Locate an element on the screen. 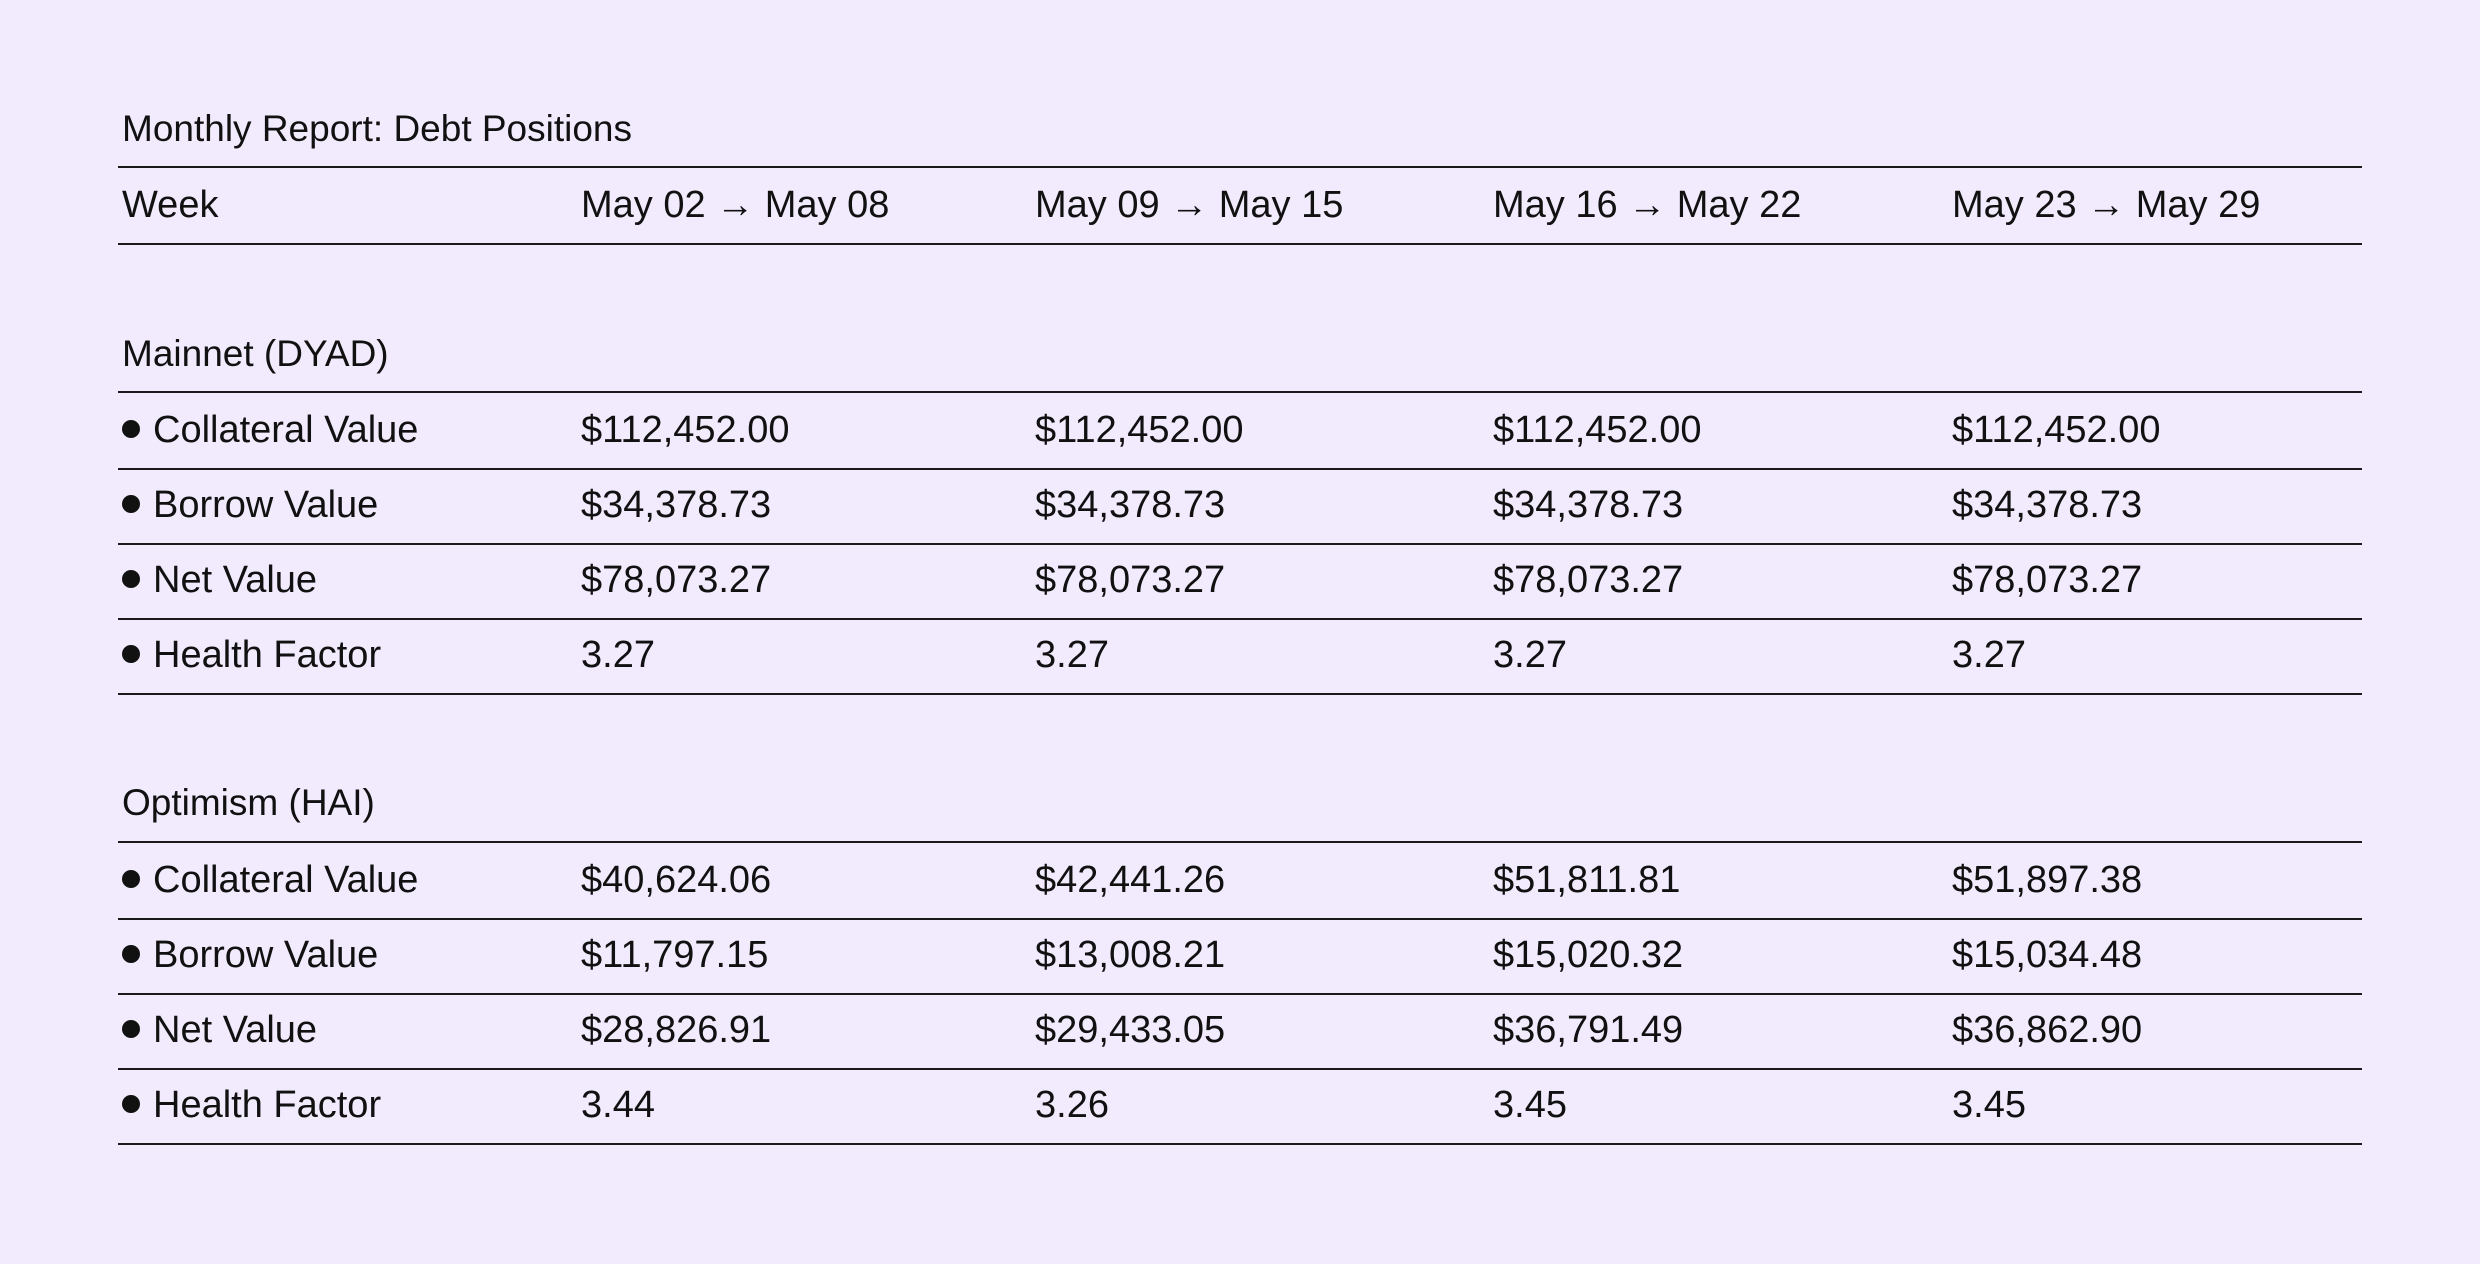  table-cell: $42,441.26 is located at coordinates (1130, 880).